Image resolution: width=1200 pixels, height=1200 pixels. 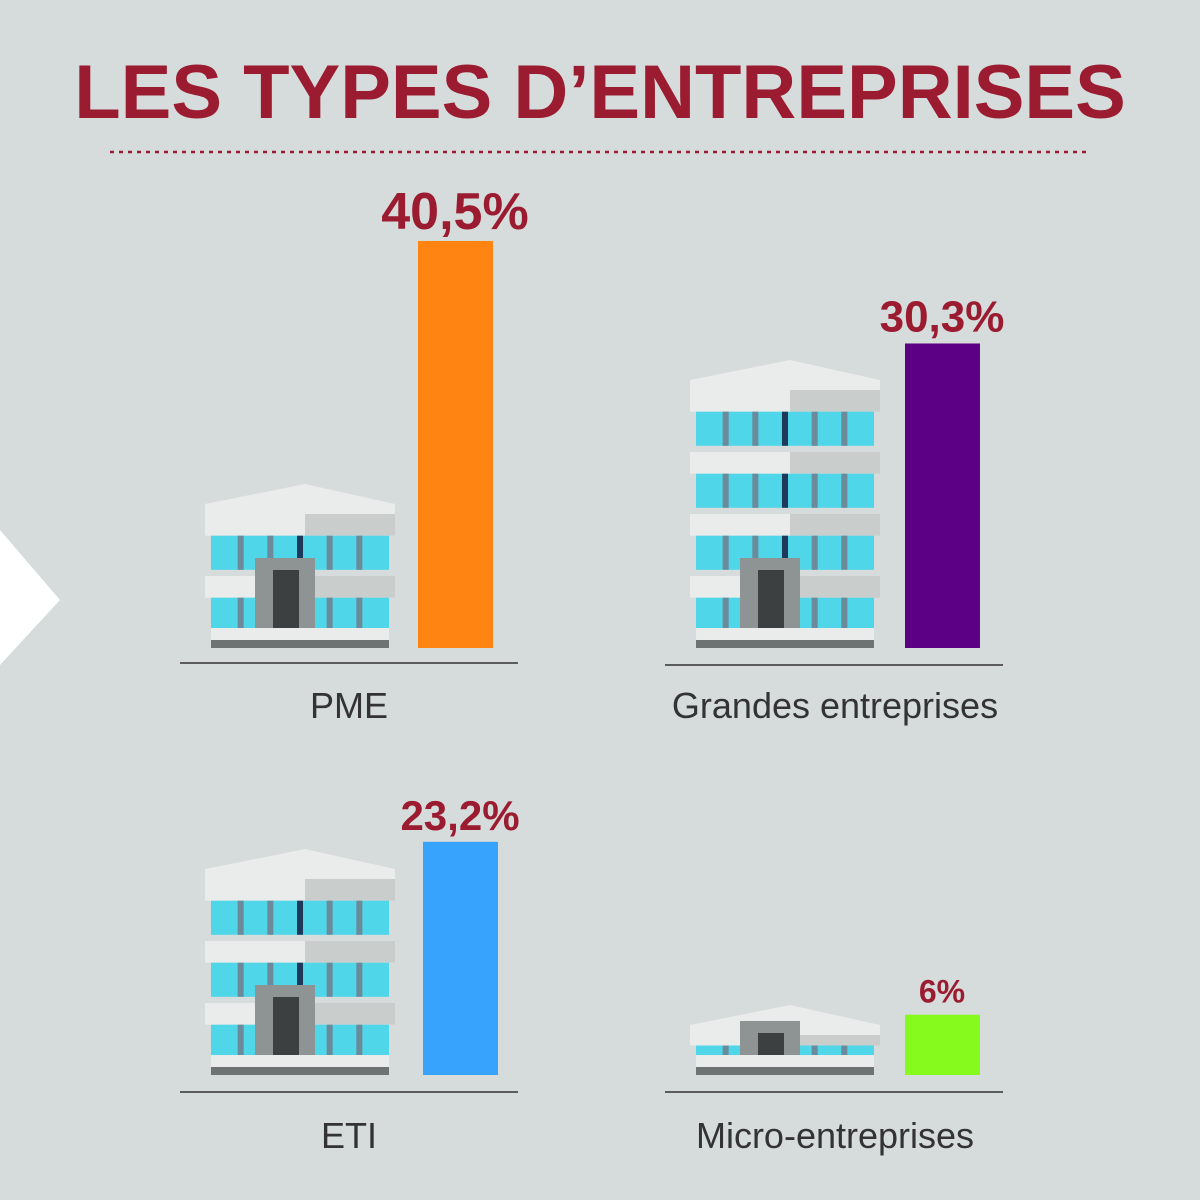 I want to click on category-label: Grandes entreprises, so click(x=835, y=705).